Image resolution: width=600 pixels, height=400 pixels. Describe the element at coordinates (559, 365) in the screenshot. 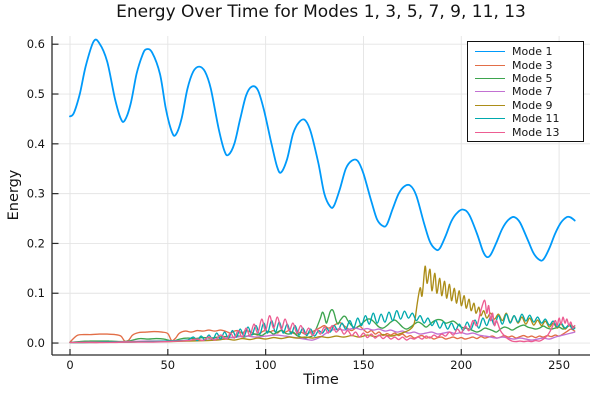

I see `x-tick-label: 250` at that location.